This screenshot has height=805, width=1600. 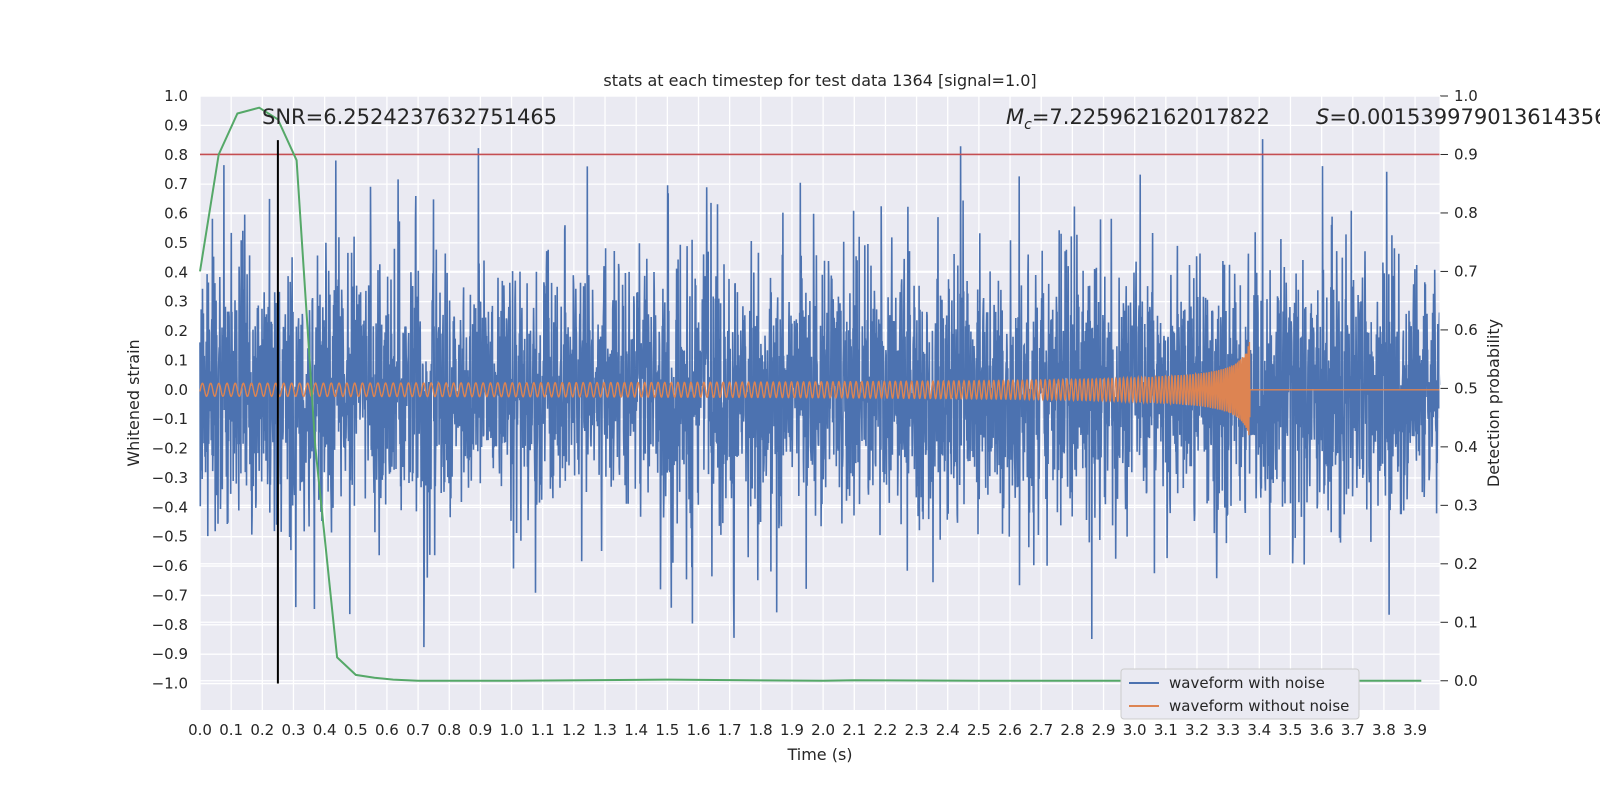 I want to click on legend-box, so click(x=1240, y=694).